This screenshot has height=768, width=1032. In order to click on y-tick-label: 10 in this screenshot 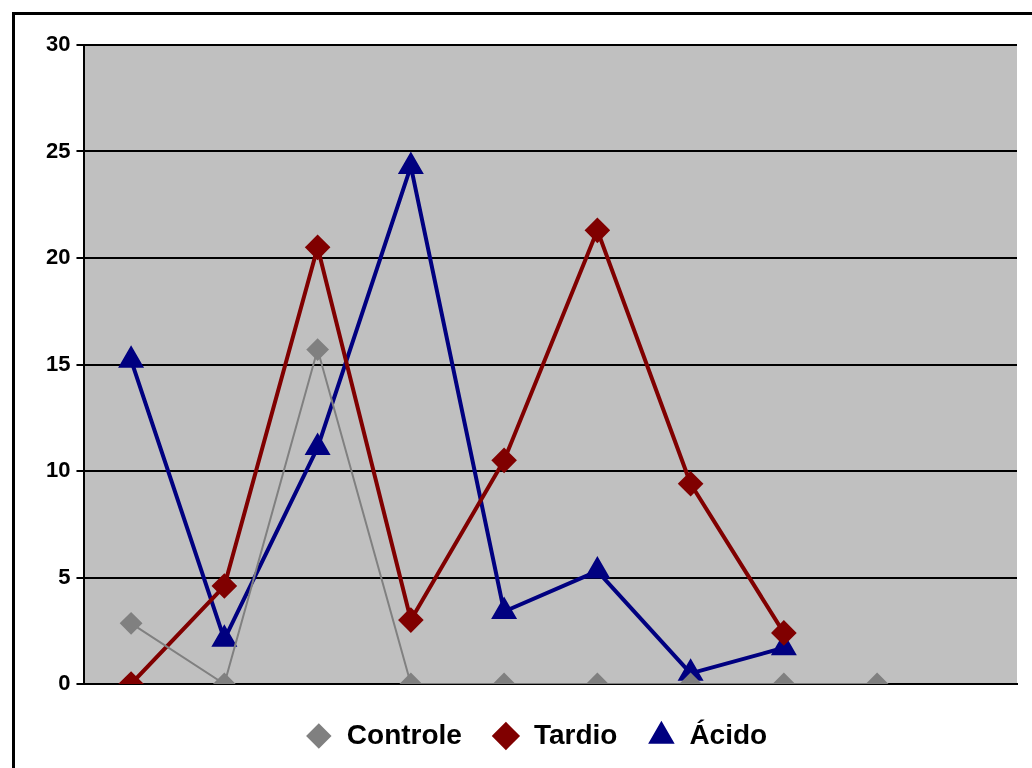, I will do `click(58, 470)`.